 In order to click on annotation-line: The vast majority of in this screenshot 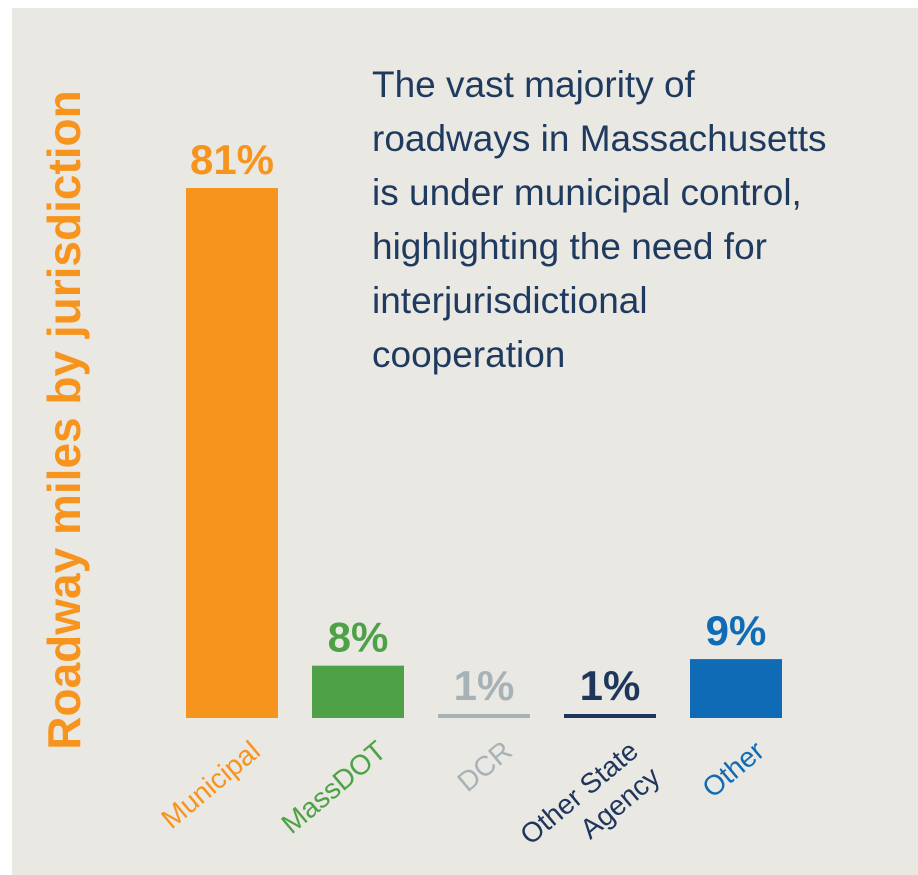, I will do `click(533, 84)`.